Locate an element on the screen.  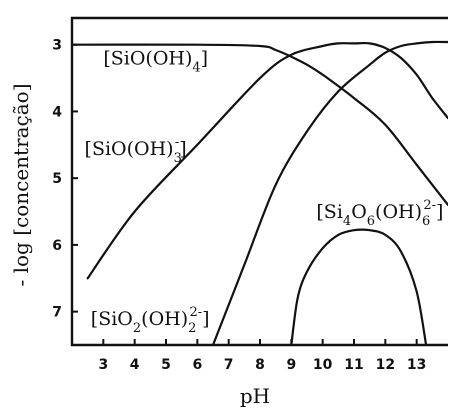
y-tick-label: 6 is located at coordinates (57, 246).